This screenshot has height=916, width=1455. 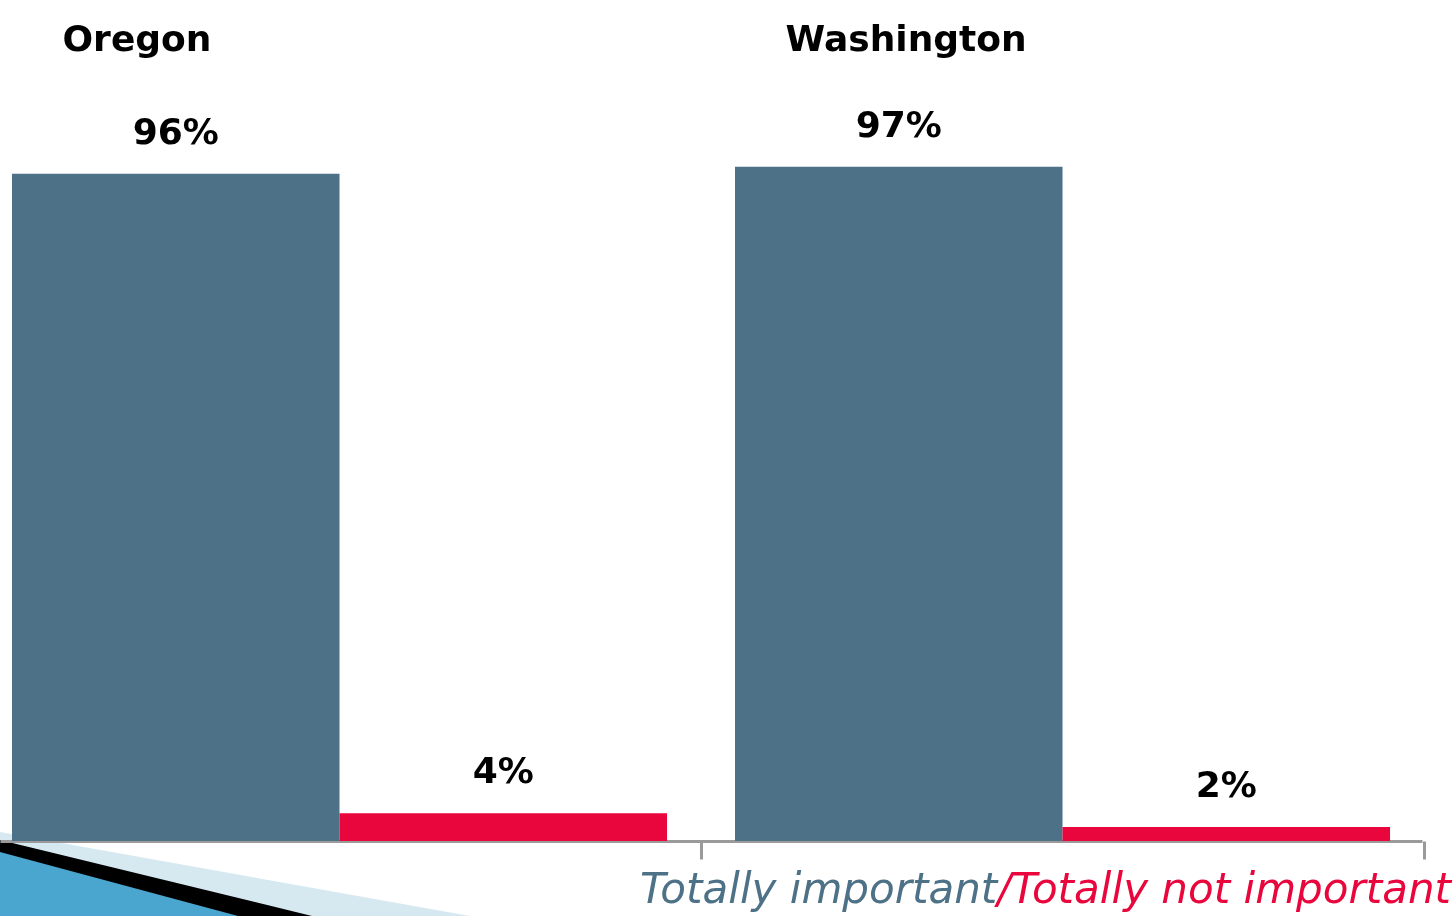 What do you see at coordinates (175, 131) in the screenshot?
I see `data-label: 96%` at bounding box center [175, 131].